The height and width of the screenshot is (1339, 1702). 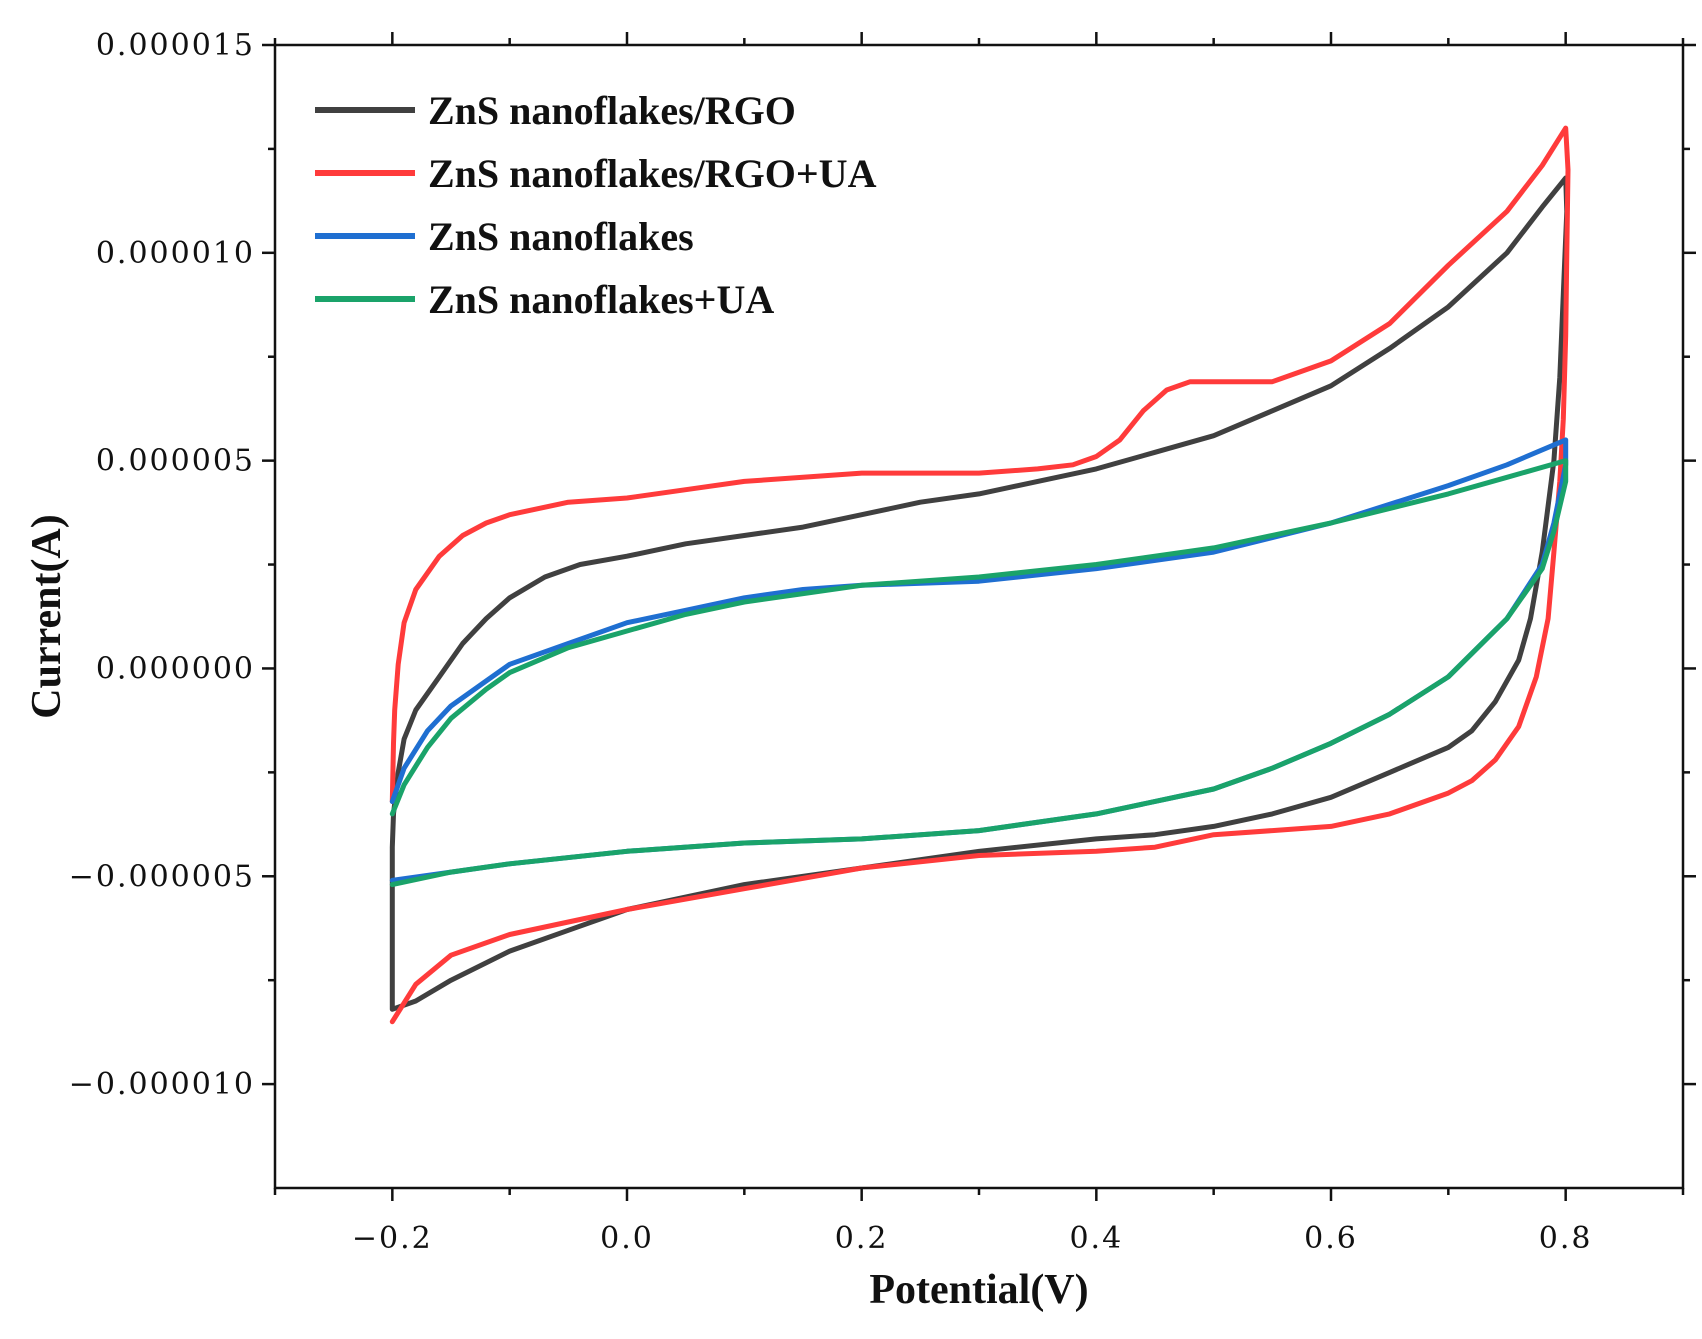 I want to click on y-tick-label: 0.000000, so click(x=175, y=668).